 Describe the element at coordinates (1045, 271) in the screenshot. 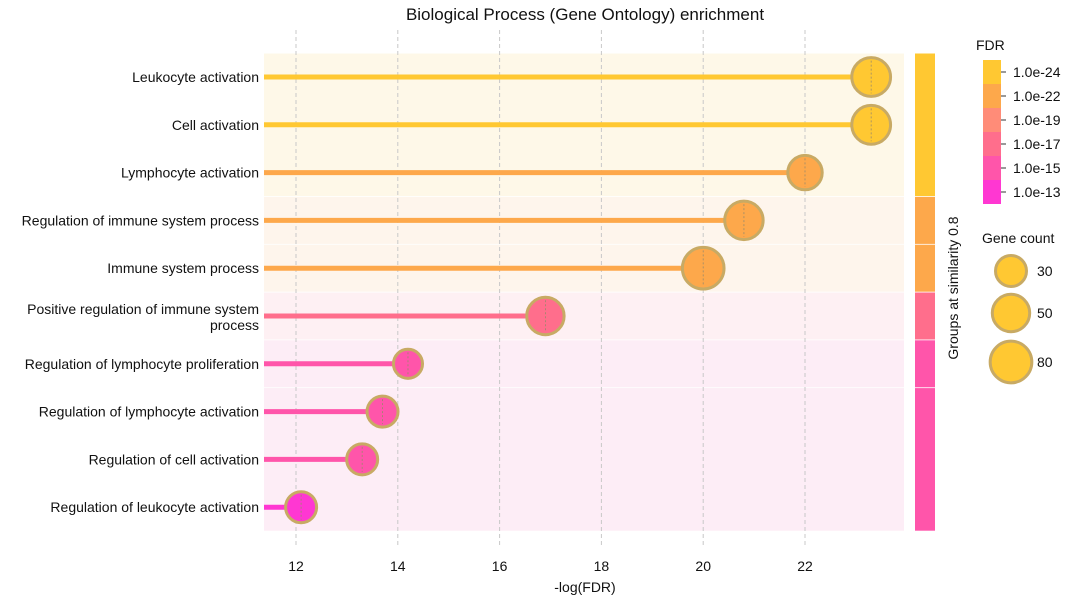

I see `gene-count-legend-label: 30` at that location.